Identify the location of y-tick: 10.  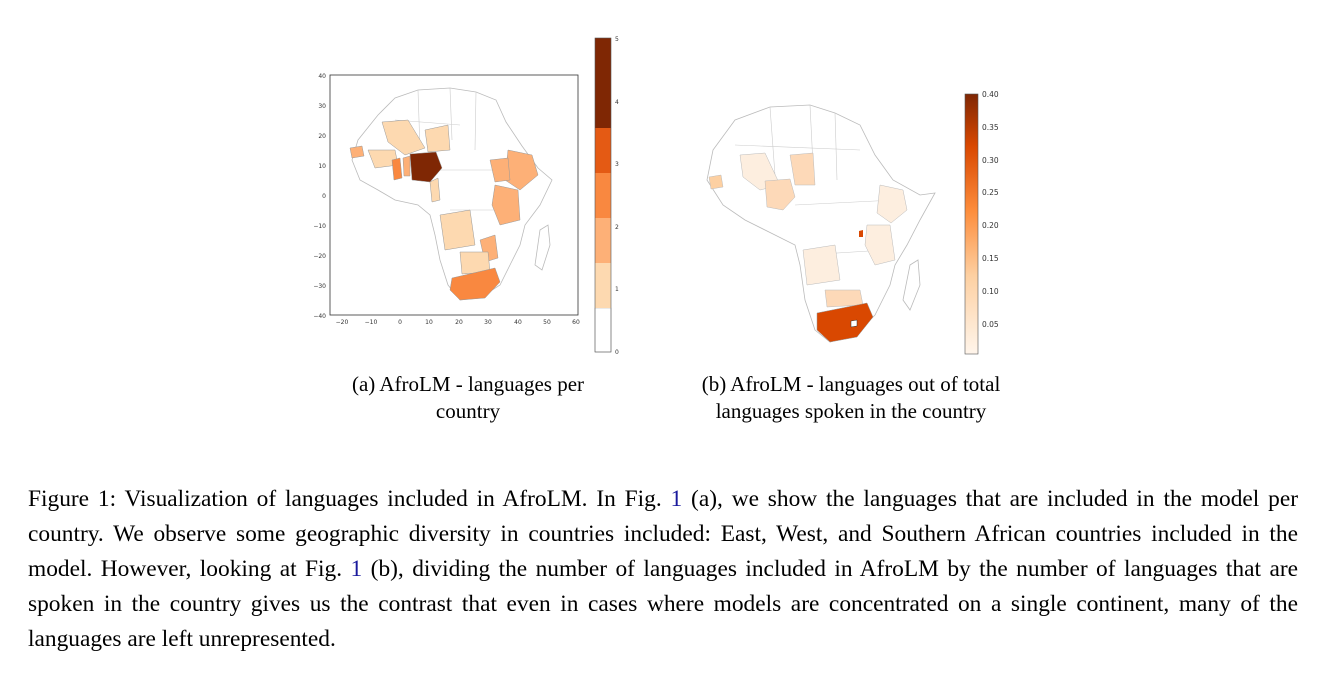
(322, 166).